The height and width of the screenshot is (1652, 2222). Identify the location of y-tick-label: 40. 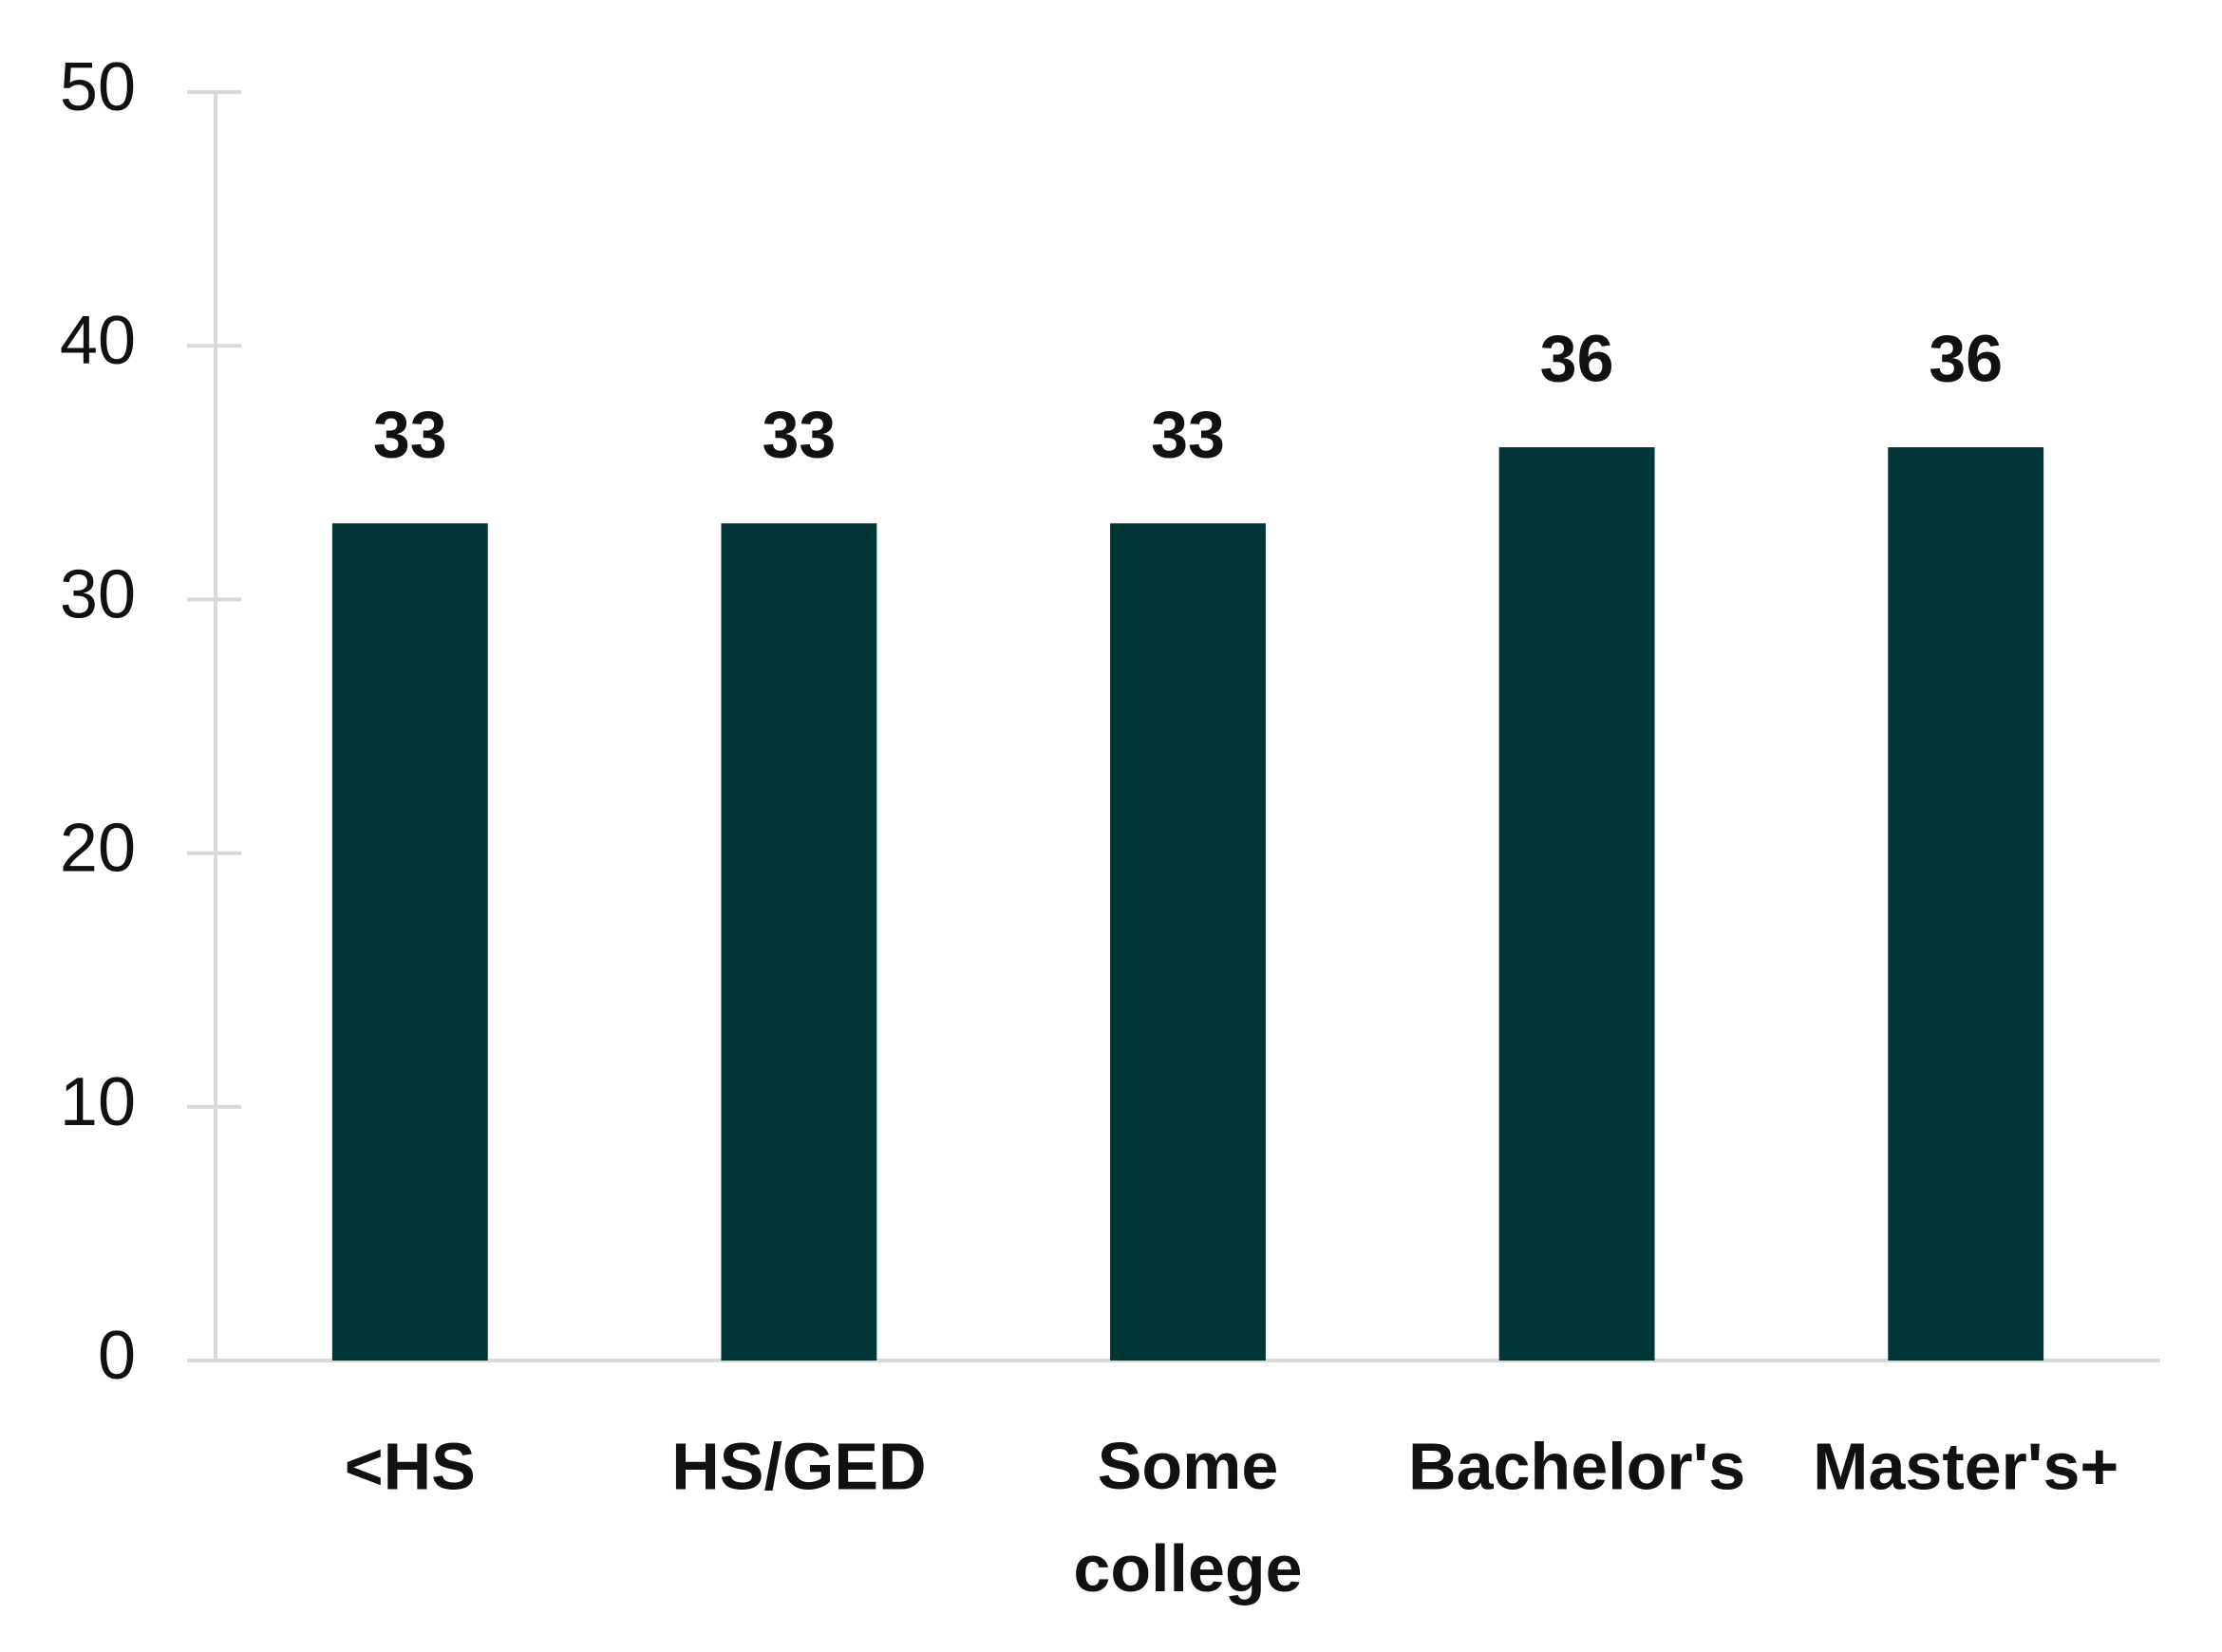
(98, 341).